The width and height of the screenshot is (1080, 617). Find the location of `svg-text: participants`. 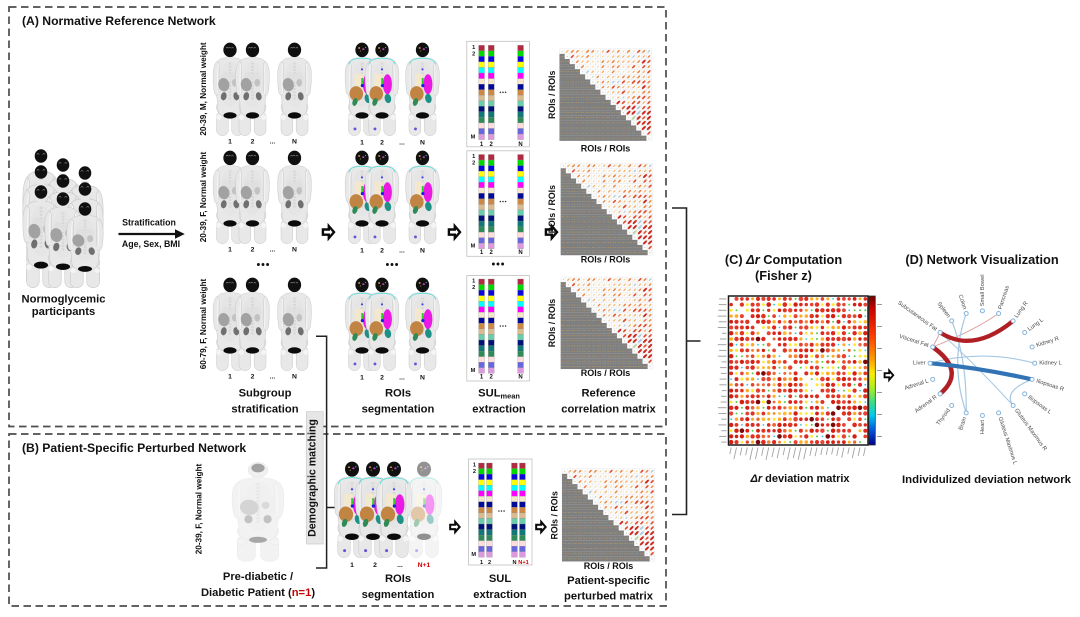

svg-text: participants is located at coordinates (63, 312).